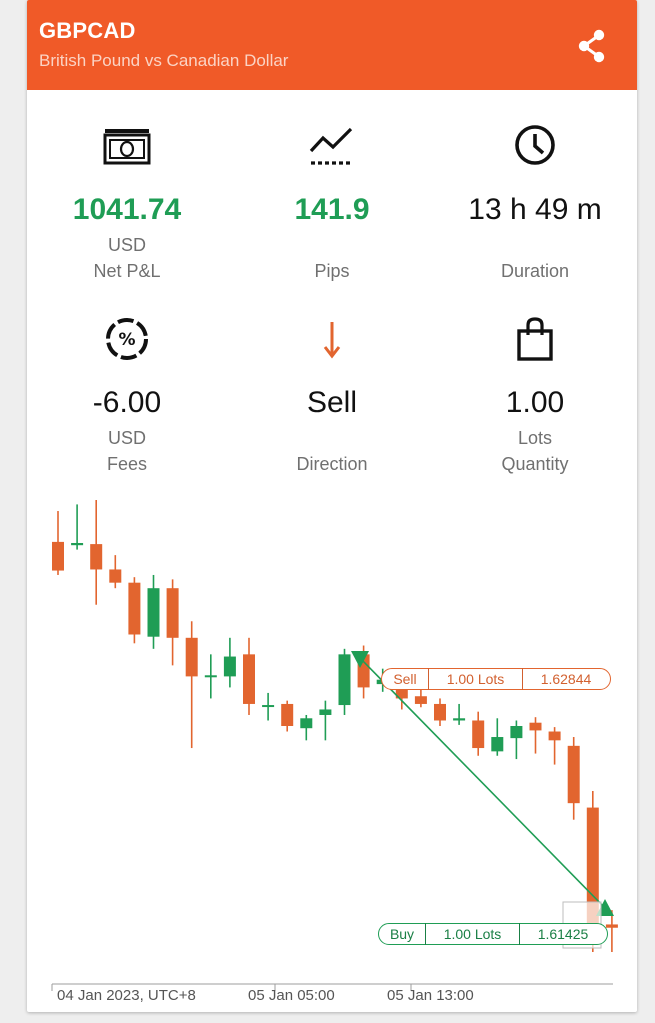  I want to click on stat-duration: 13 h 49 m Duration, so click(535, 205).